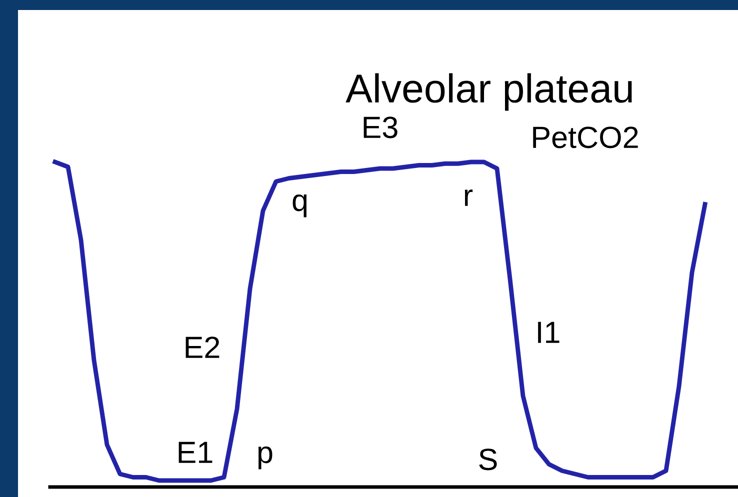 This screenshot has width=738, height=497. I want to click on annotation: q, so click(299, 206).